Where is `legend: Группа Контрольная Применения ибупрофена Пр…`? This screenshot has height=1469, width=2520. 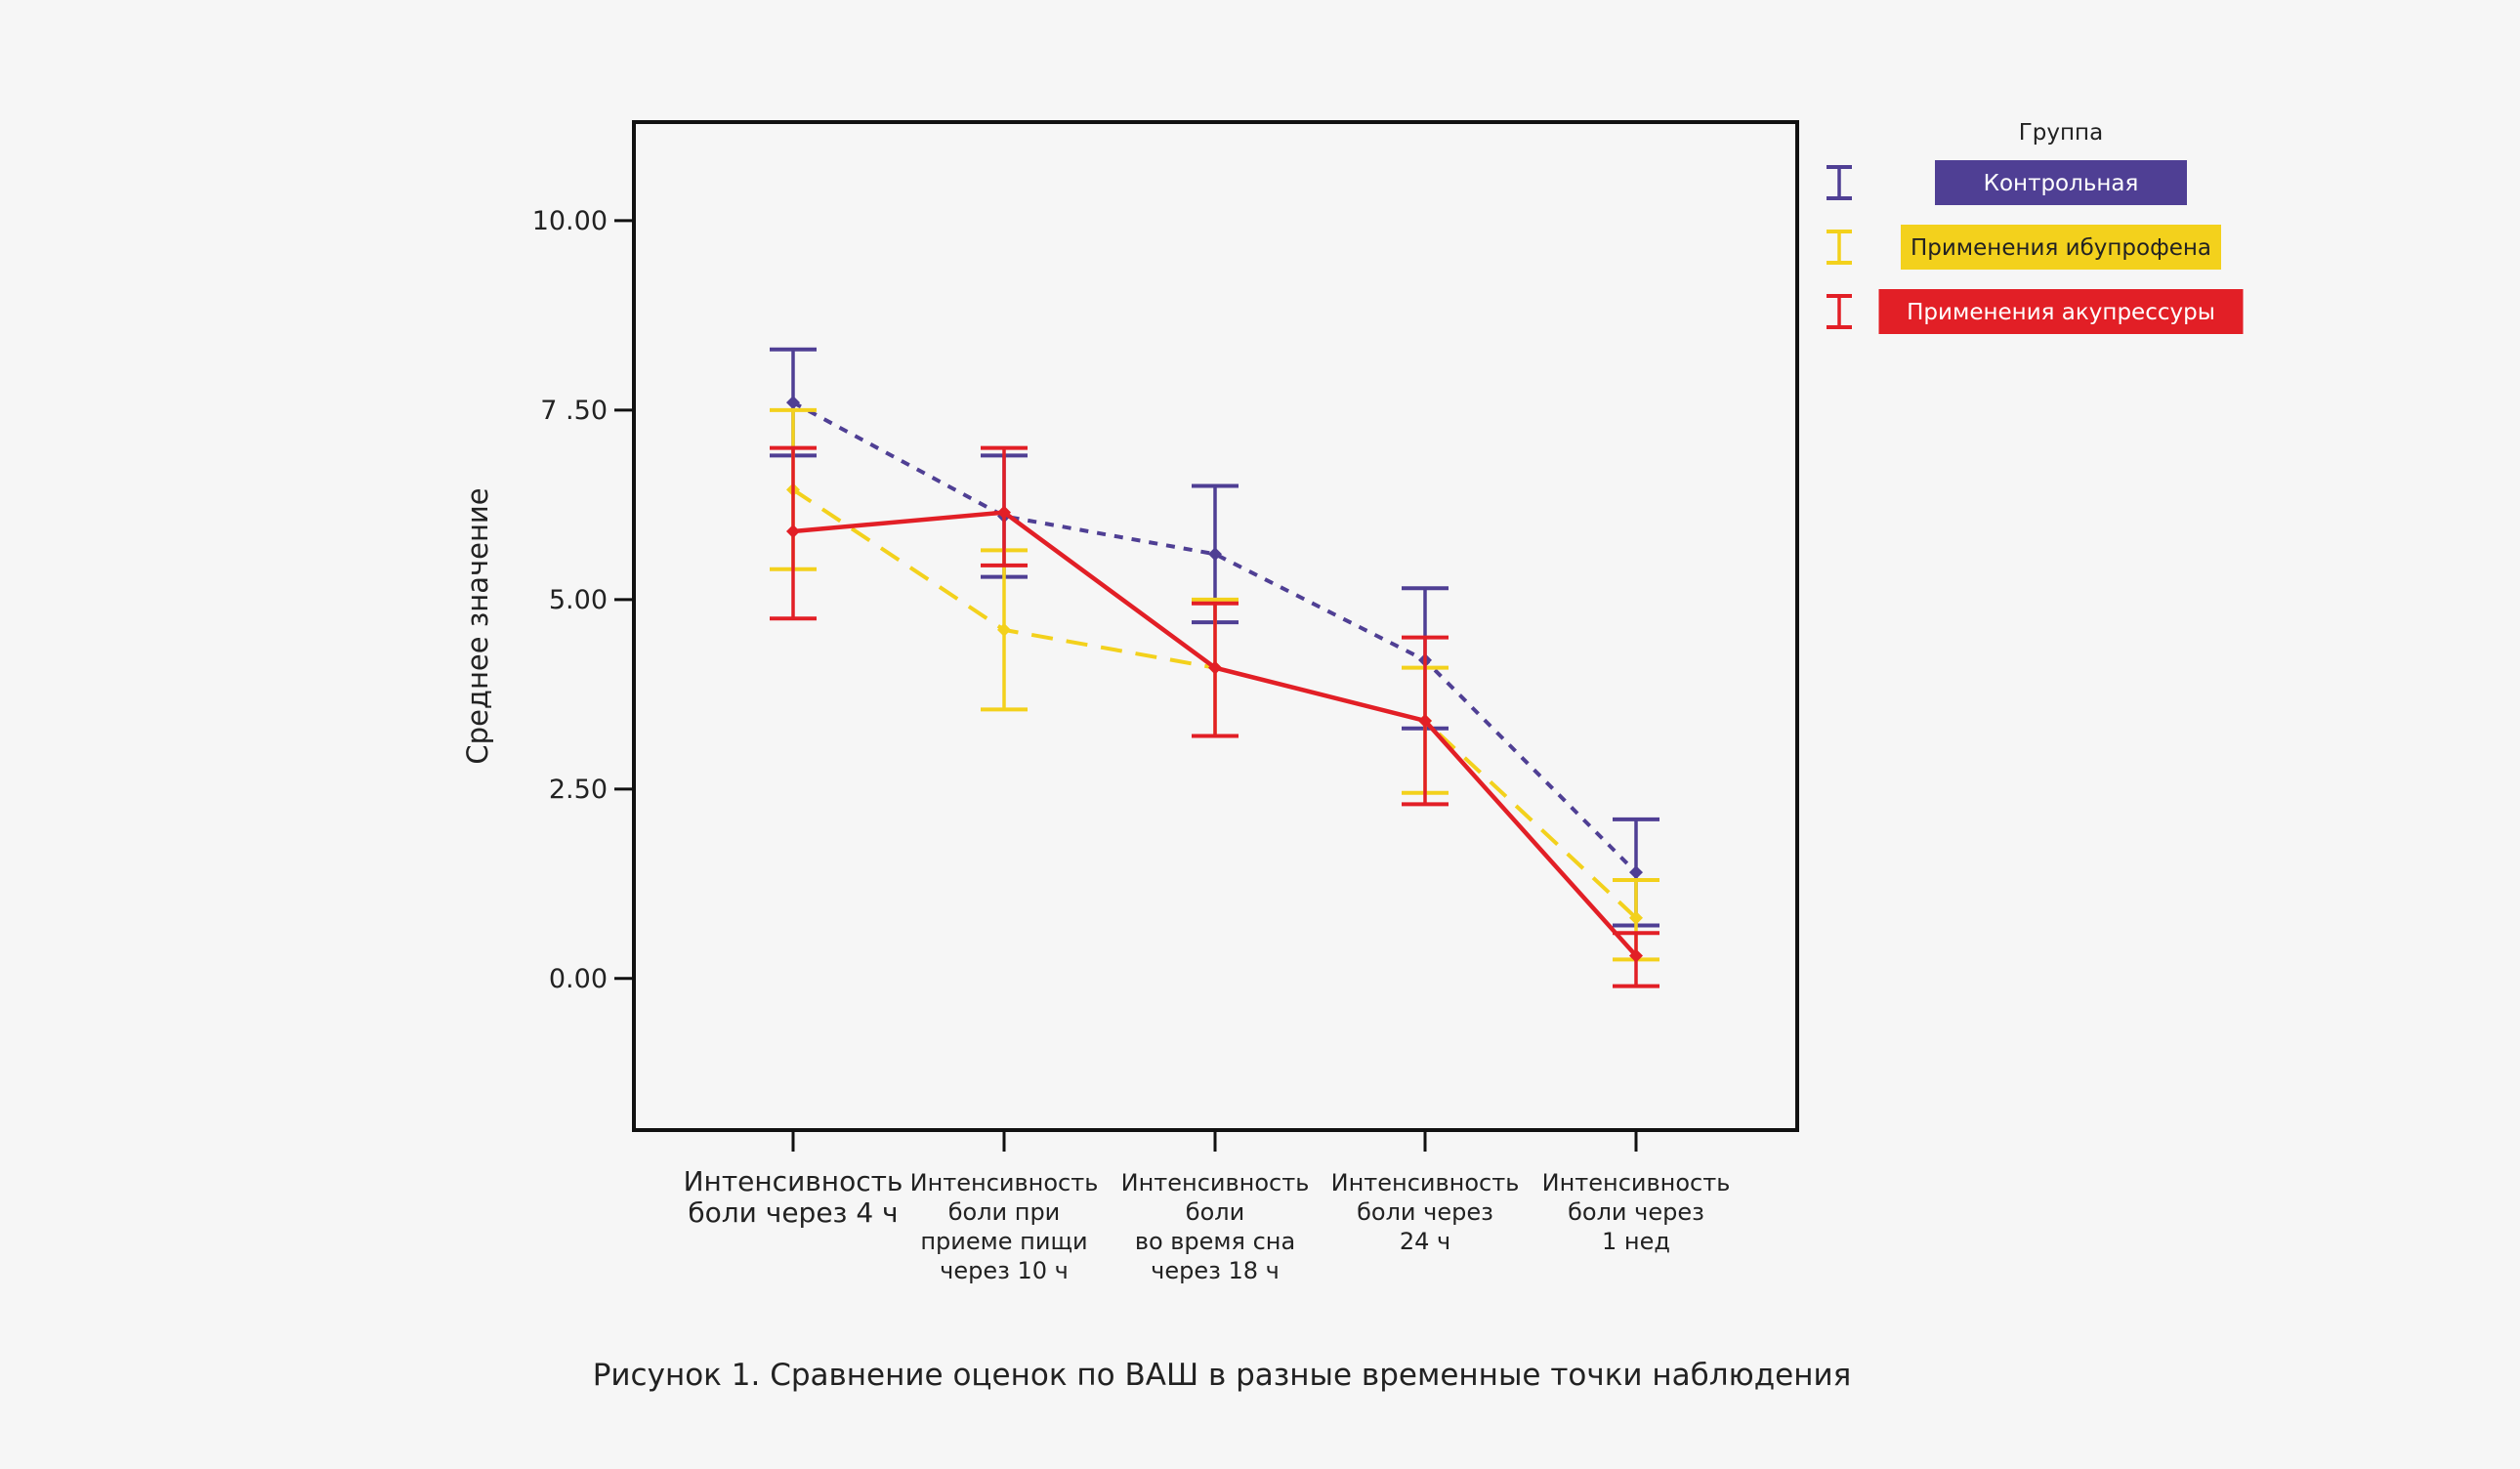
legend: Группа Контрольная Применения ибупрофена Пр… is located at coordinates (2035, 227).